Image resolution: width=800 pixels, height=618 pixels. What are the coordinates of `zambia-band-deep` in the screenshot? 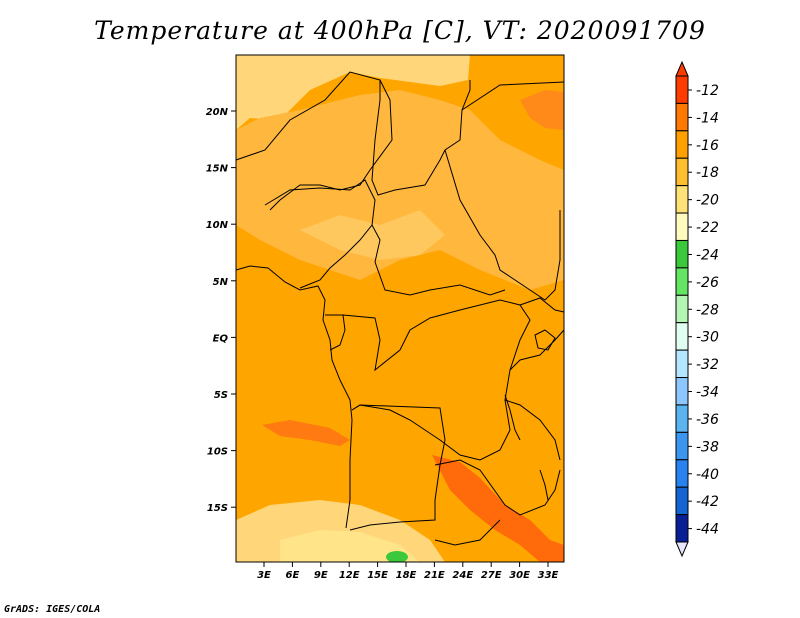 It's located at (498, 508).